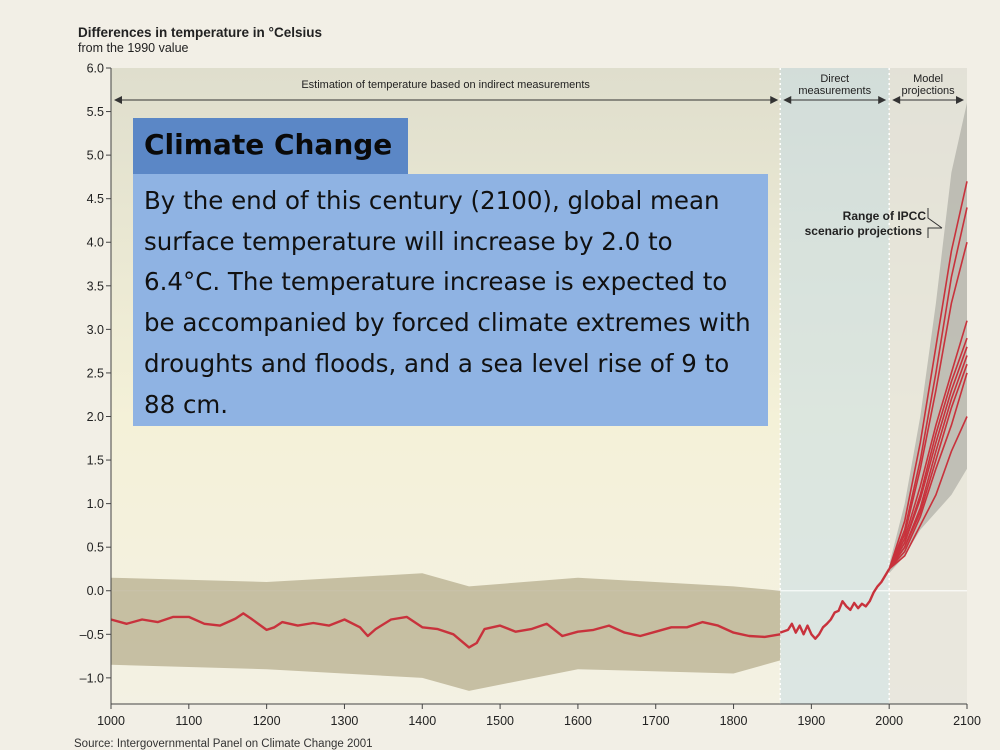 The image size is (1000, 750). What do you see at coordinates (834, 79) in the screenshot?
I see `region-label-direct: Direct` at bounding box center [834, 79].